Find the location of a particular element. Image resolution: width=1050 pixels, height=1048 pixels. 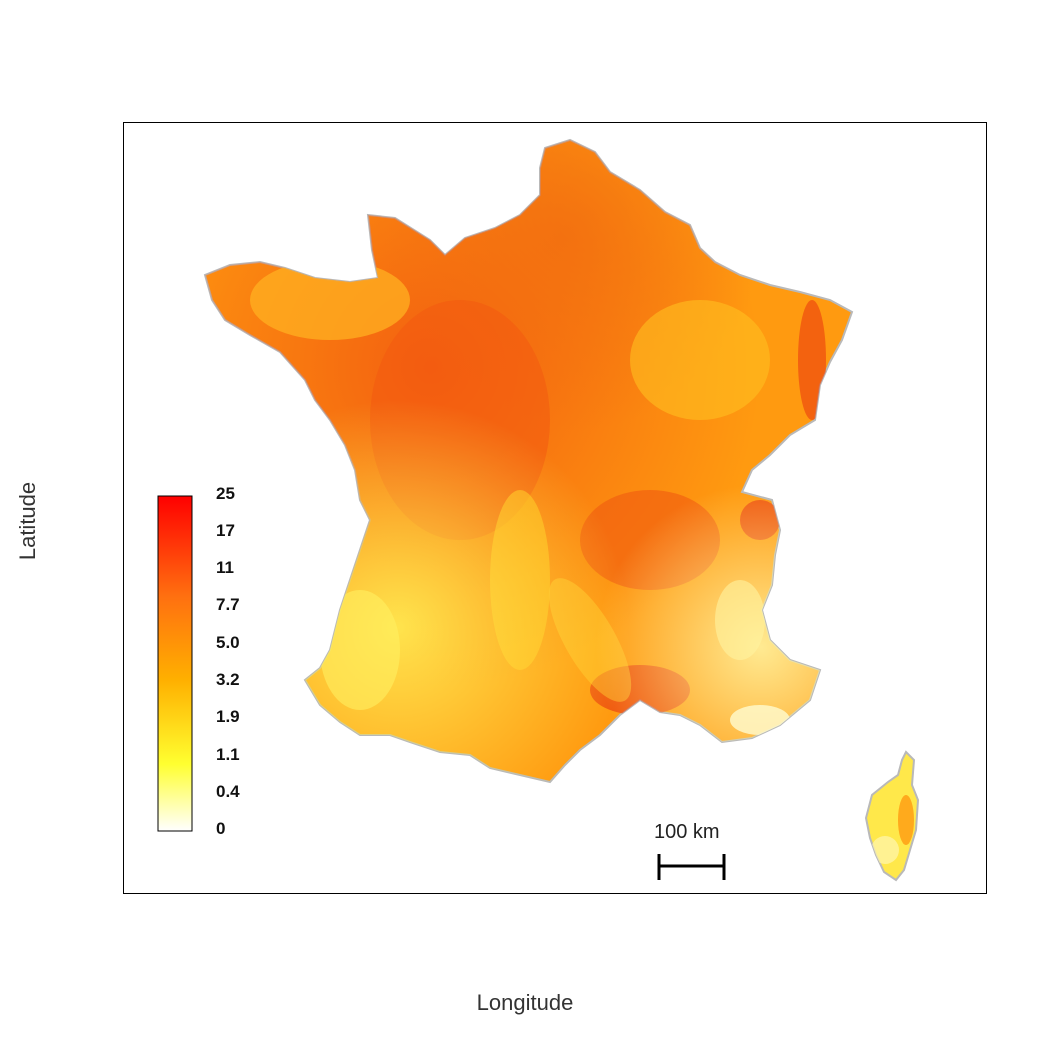

legend-tick: 11 is located at coordinates (225, 567).